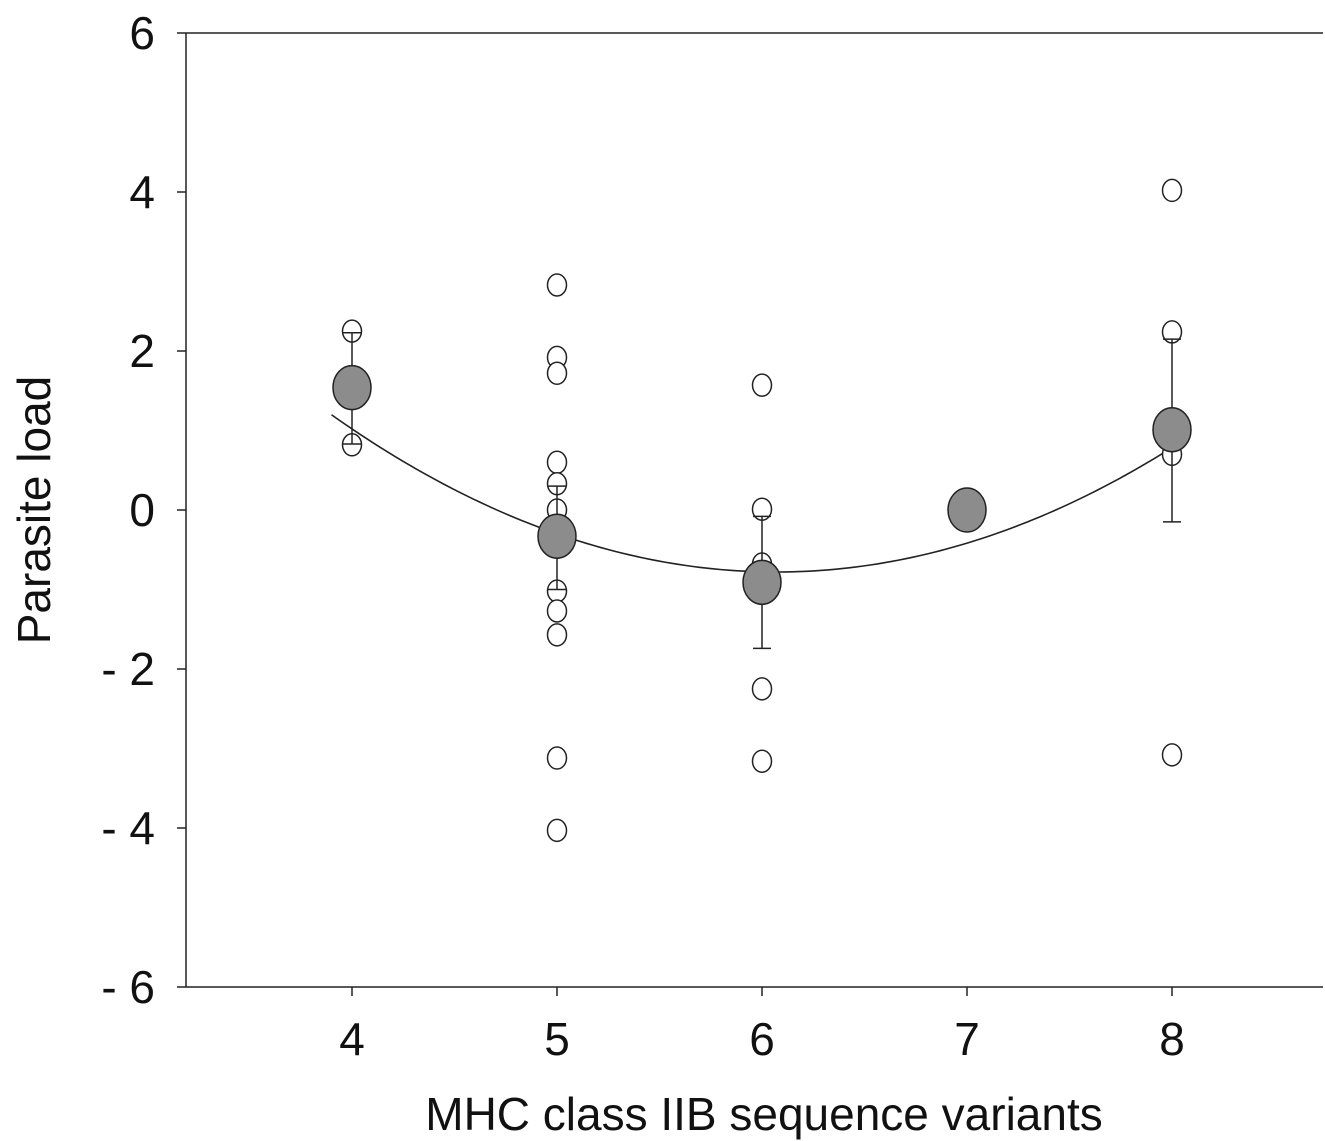 The width and height of the screenshot is (1325, 1141). I want to click on x-tick-label: 6, so click(762, 1039).